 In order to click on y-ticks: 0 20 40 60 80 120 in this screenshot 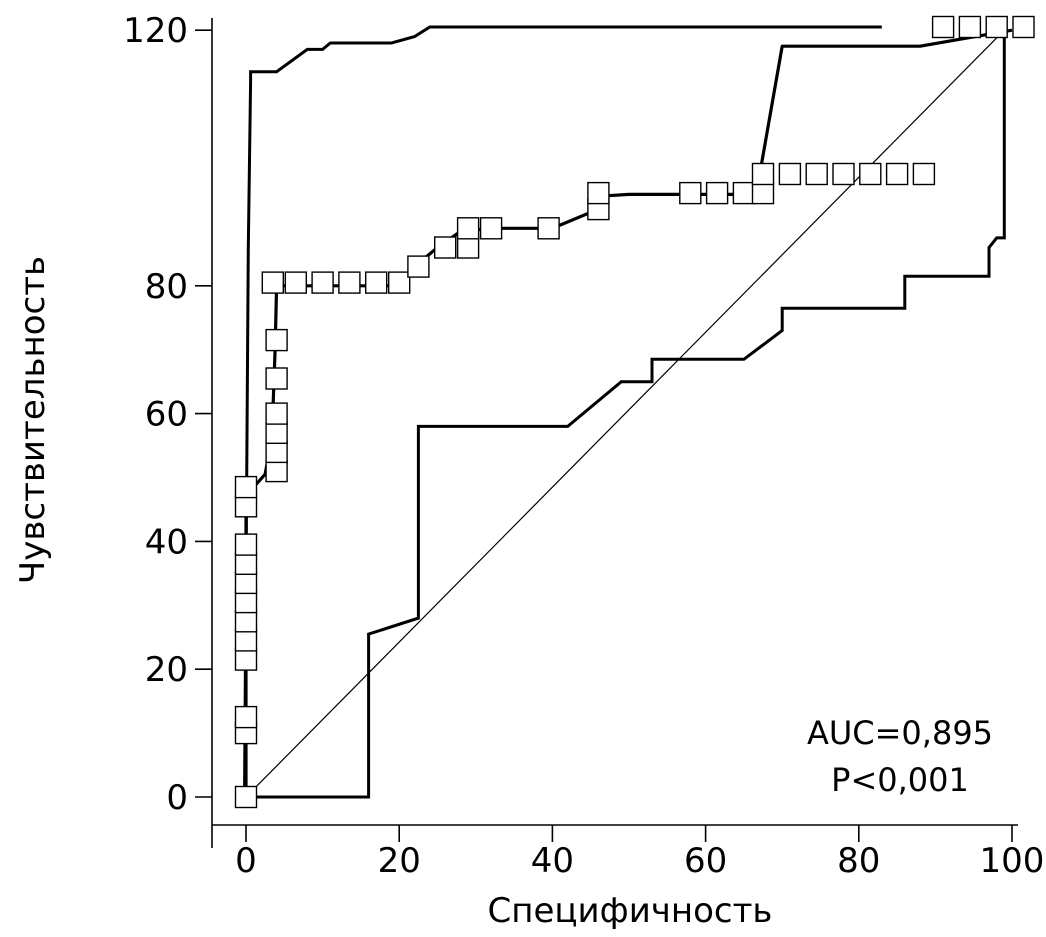, I will do `click(167, 414)`.